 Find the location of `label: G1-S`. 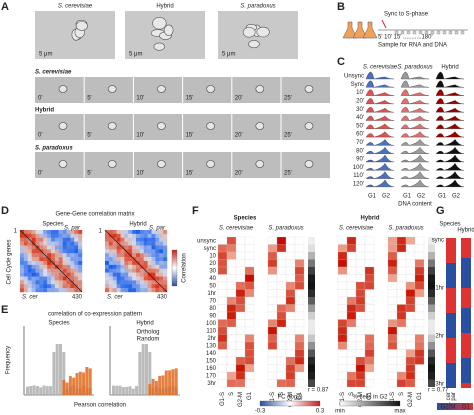

label: G1-S is located at coordinates (343, 399).